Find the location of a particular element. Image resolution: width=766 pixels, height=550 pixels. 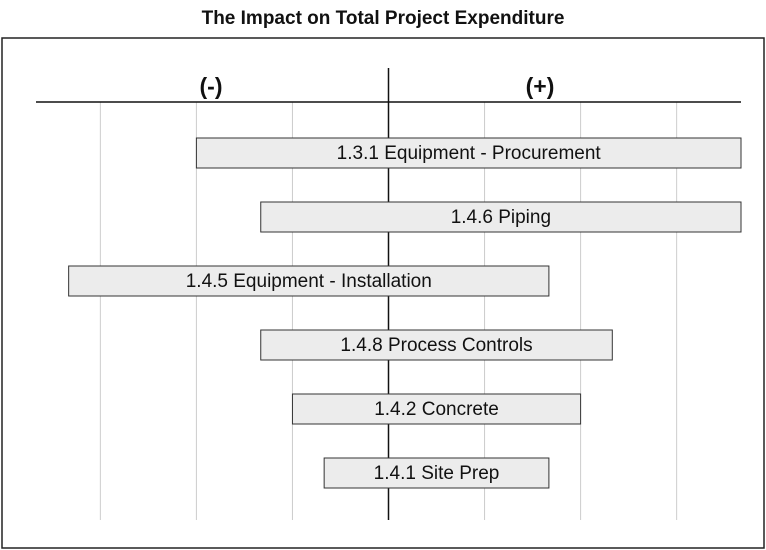

bar-label: 1.4.6 Piping is located at coordinates (501, 217).